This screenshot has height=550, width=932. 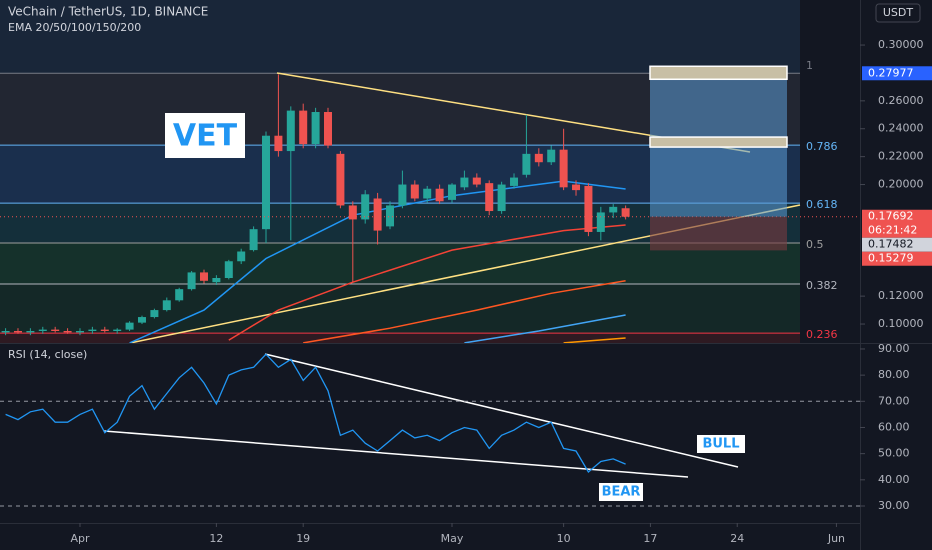 What do you see at coordinates (891, 244) in the screenshot?
I see `price-label: 0.17482` at bounding box center [891, 244].